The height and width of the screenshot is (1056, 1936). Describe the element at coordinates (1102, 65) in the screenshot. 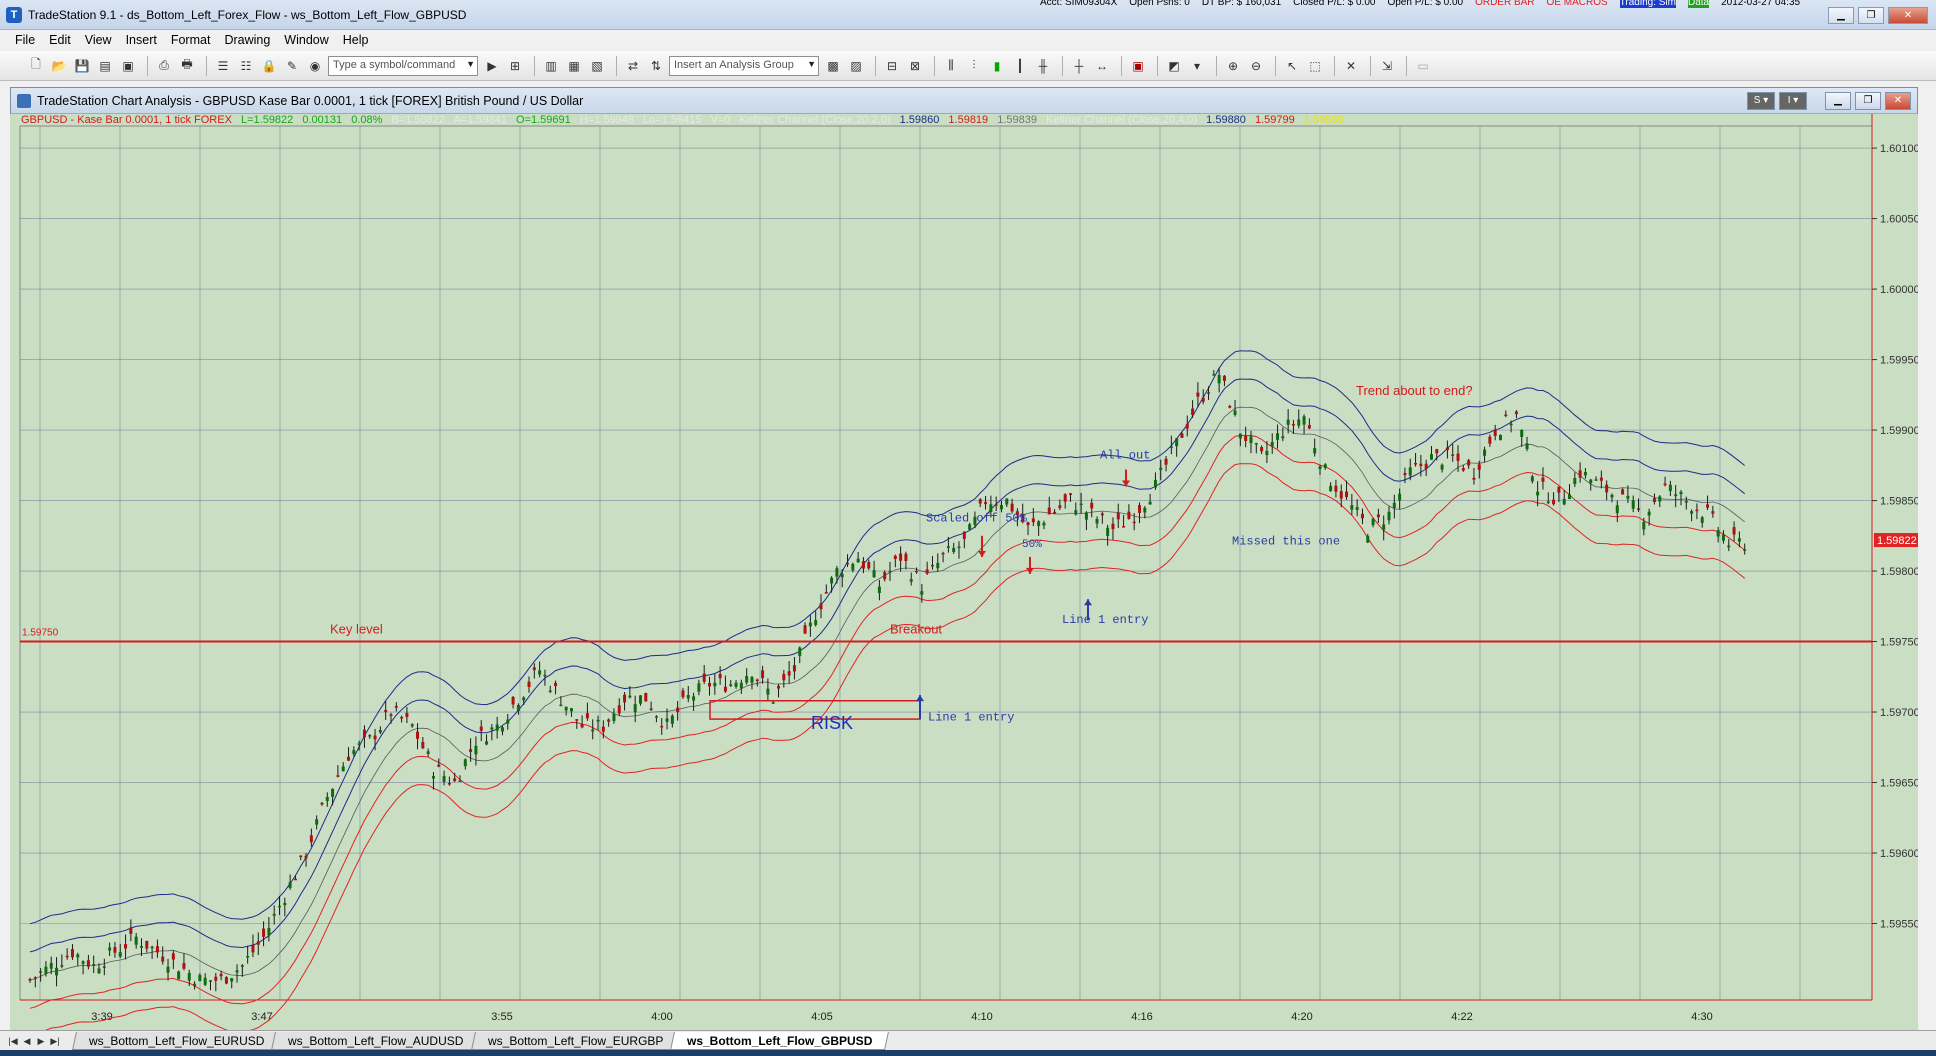

I see `spacing-icon: ↔` at that location.